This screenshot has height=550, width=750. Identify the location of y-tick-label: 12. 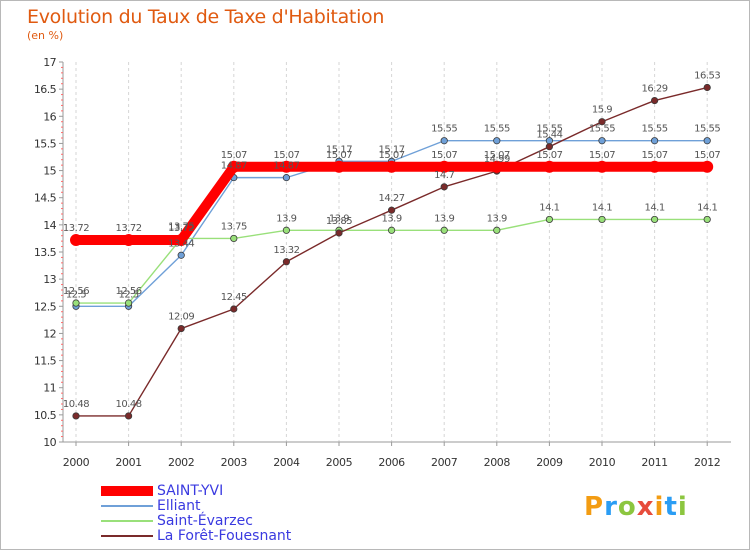
(49, 333).